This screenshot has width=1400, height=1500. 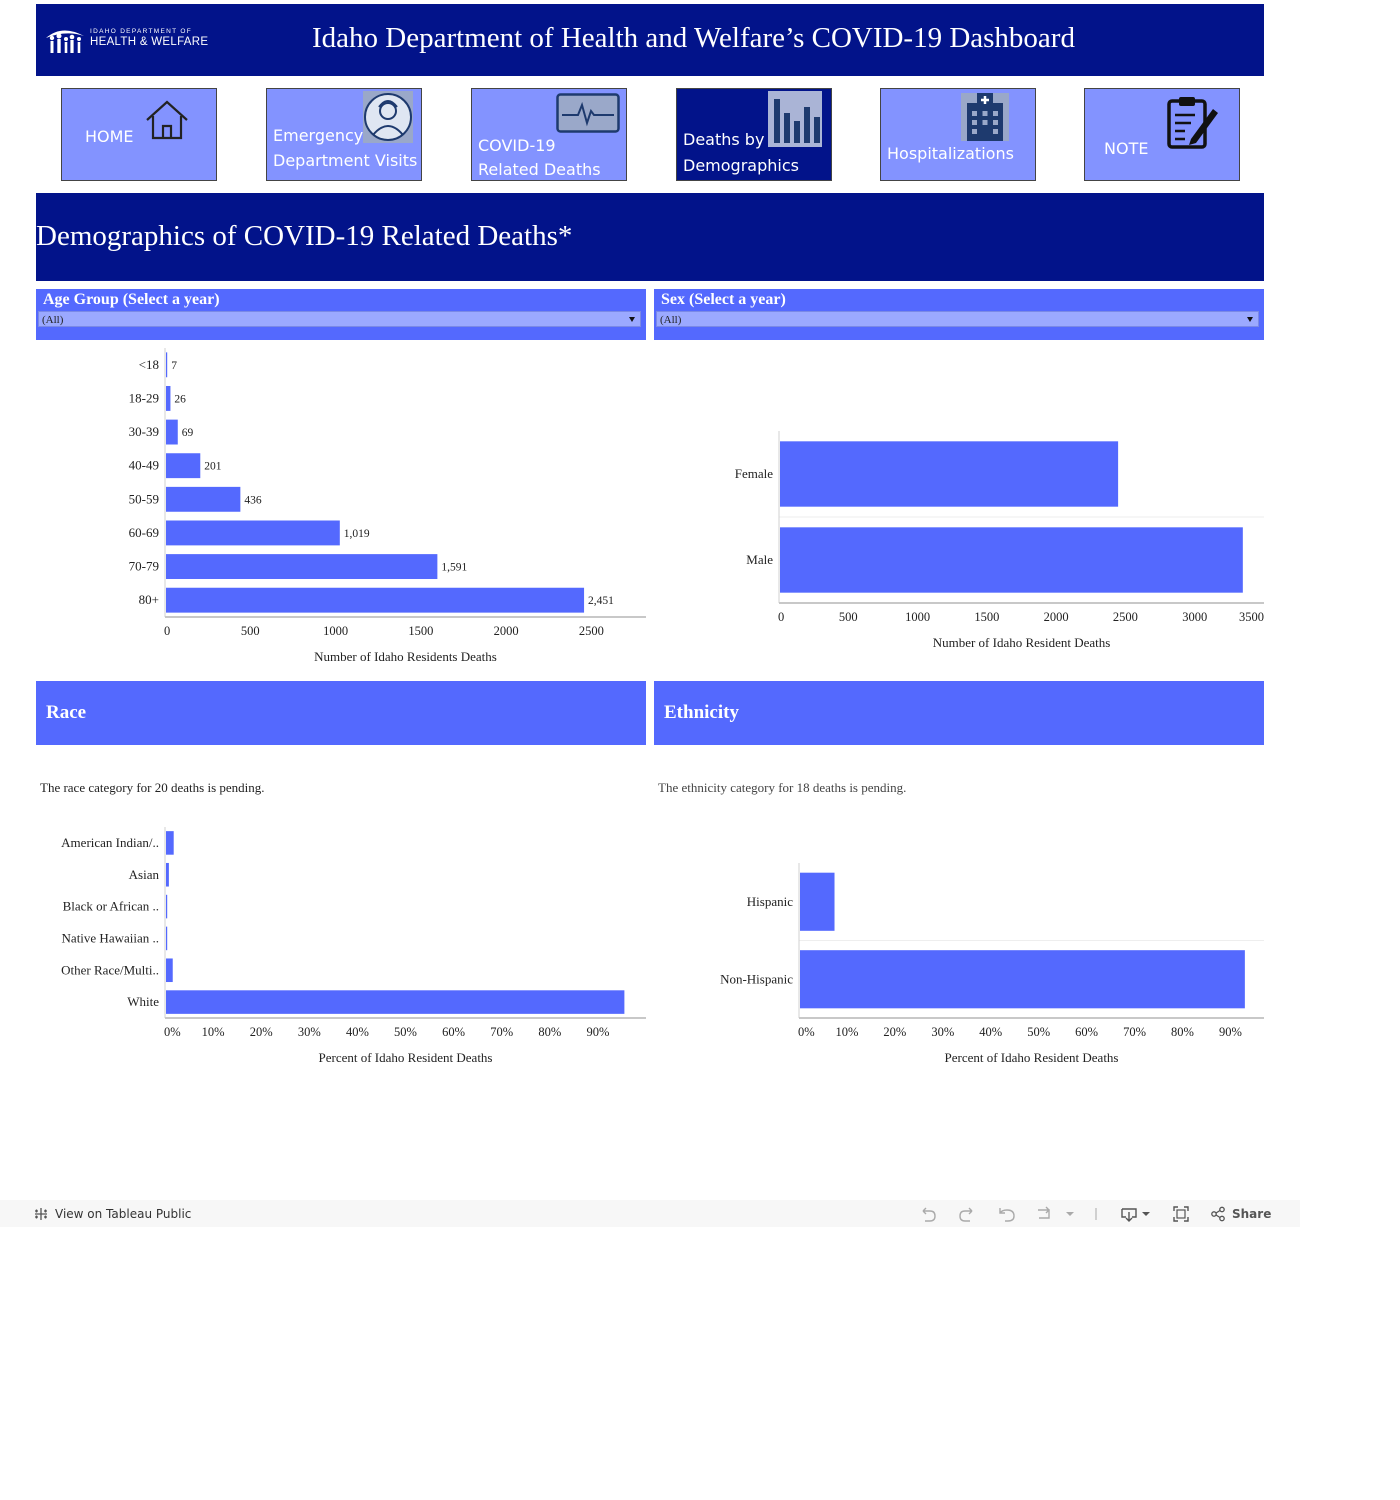 I want to click on ethnicity-tick-label: 40%, so click(x=990, y=1032).